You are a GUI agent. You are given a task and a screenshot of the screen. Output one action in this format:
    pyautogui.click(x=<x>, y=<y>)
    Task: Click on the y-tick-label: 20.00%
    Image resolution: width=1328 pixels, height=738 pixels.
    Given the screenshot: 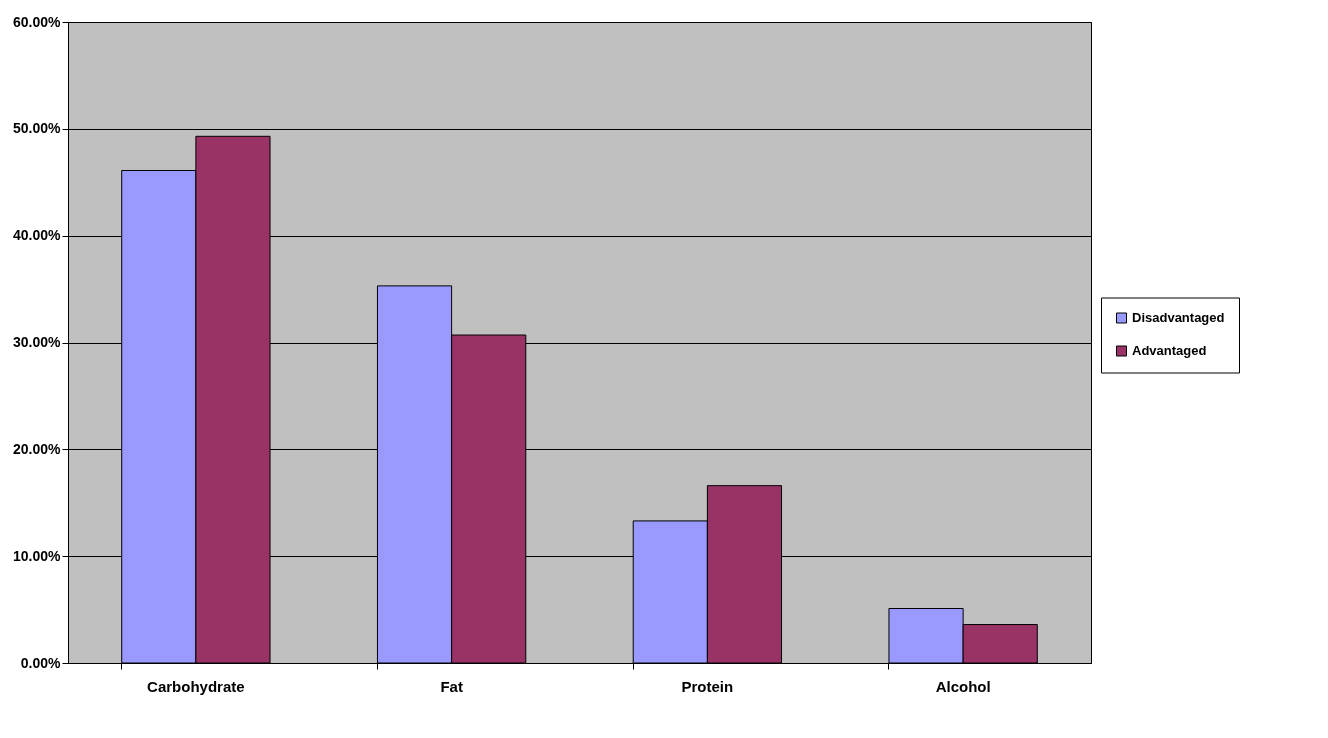 What is the action you would take?
    pyautogui.click(x=37, y=448)
    